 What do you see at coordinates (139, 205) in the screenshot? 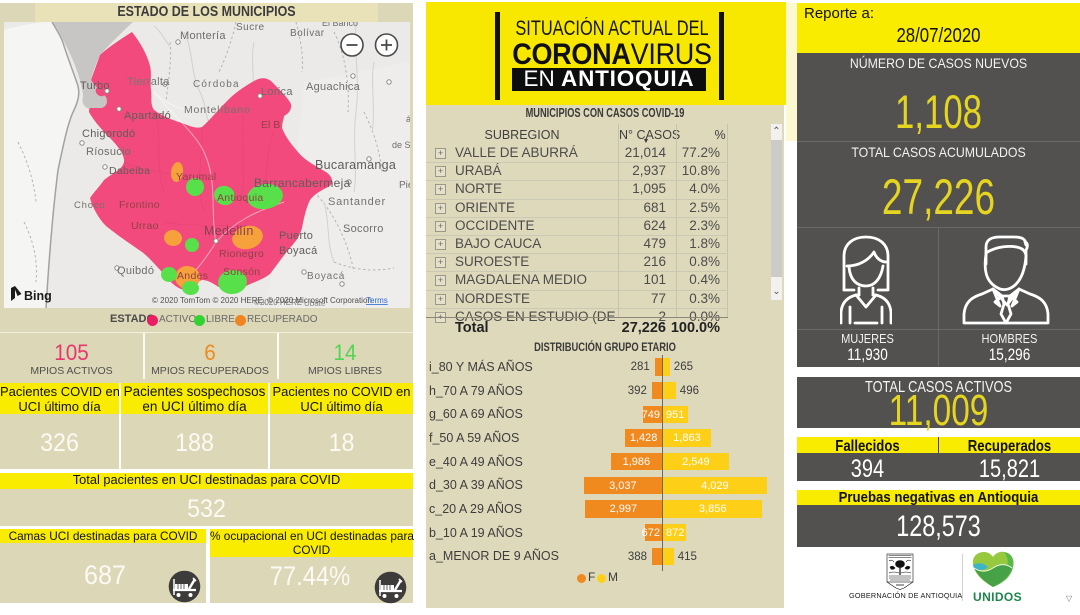
I see `svg-text: Frontino` at bounding box center [139, 205].